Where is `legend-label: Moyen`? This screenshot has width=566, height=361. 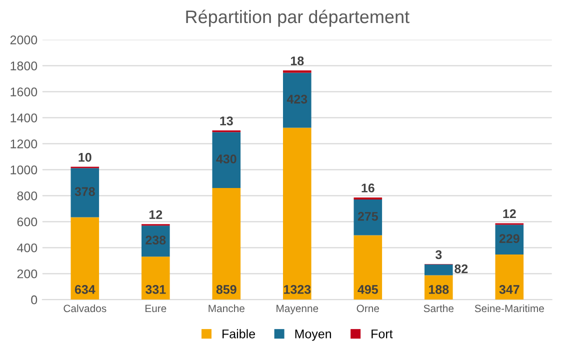 legend-label: Moyen is located at coordinates (313, 335).